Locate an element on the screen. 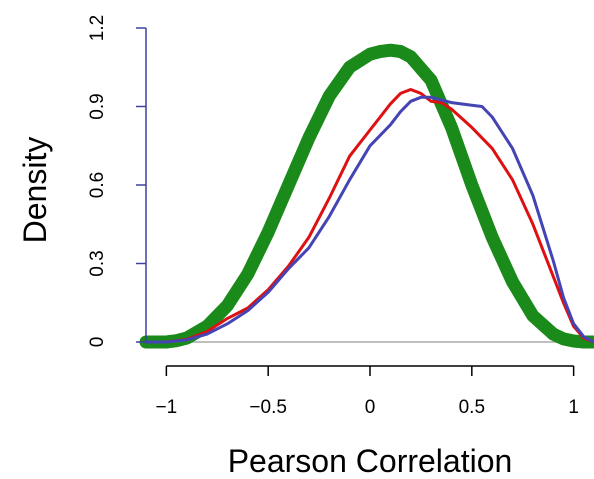 The image size is (594, 479). y-tick-label: 0.3 is located at coordinates (97, 263).